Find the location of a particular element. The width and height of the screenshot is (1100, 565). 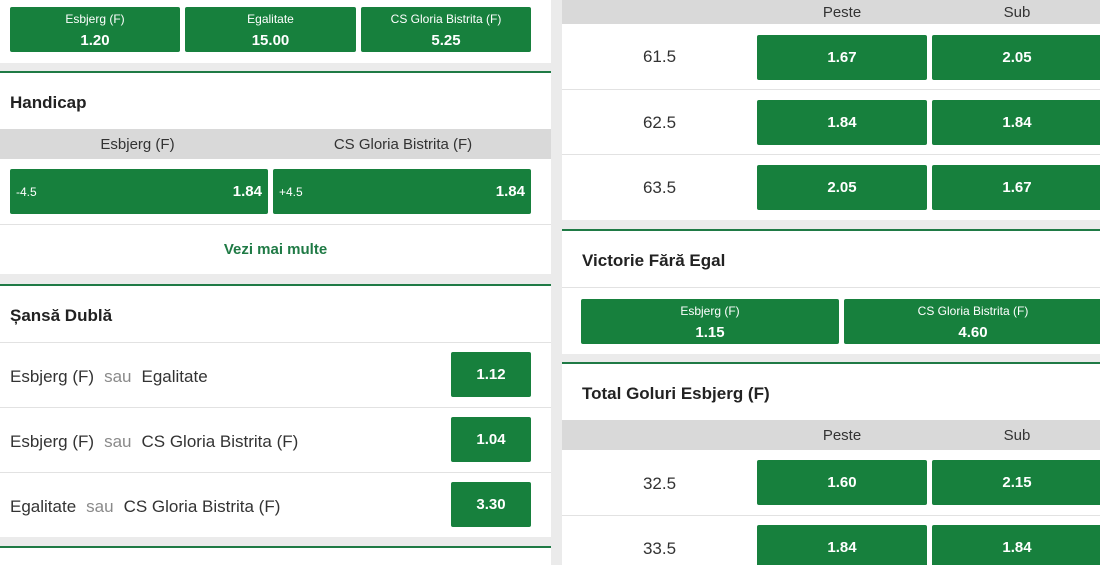

odd-name: Egalitate is located at coordinates (270, 19).